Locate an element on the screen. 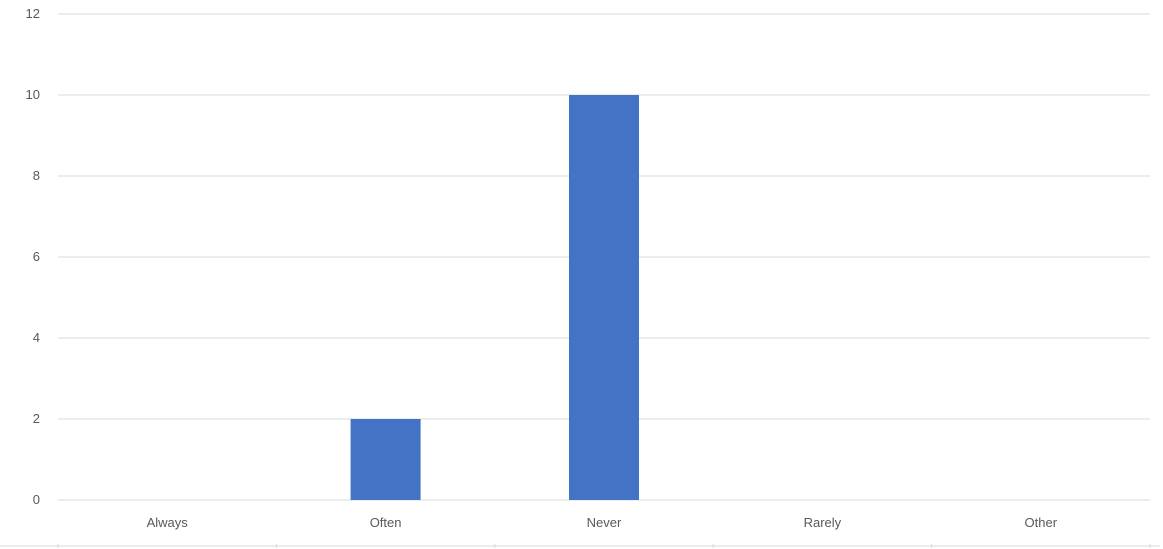 The width and height of the screenshot is (1163, 549). y-tick-label: 4 is located at coordinates (36, 337).